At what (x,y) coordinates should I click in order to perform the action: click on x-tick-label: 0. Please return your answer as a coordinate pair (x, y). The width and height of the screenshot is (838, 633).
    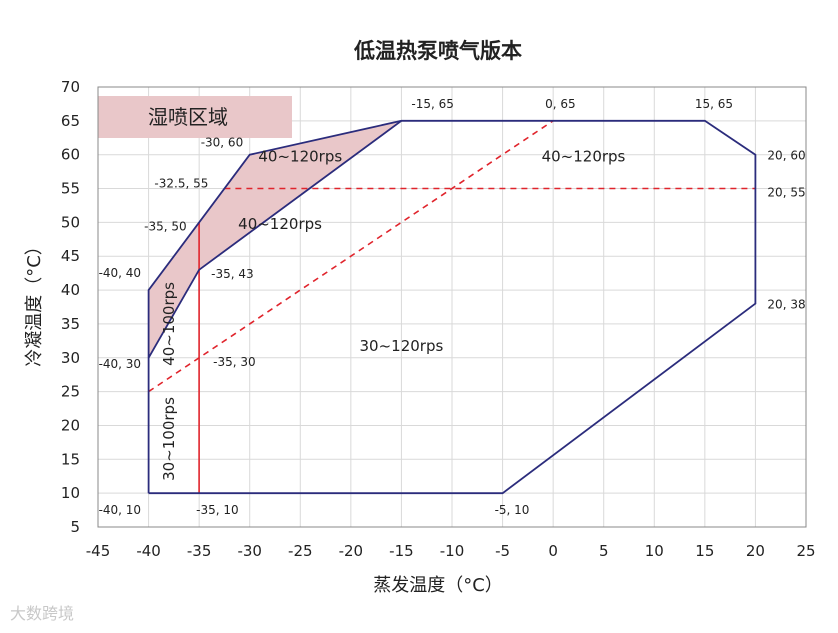
    Looking at the image, I should click on (553, 551).